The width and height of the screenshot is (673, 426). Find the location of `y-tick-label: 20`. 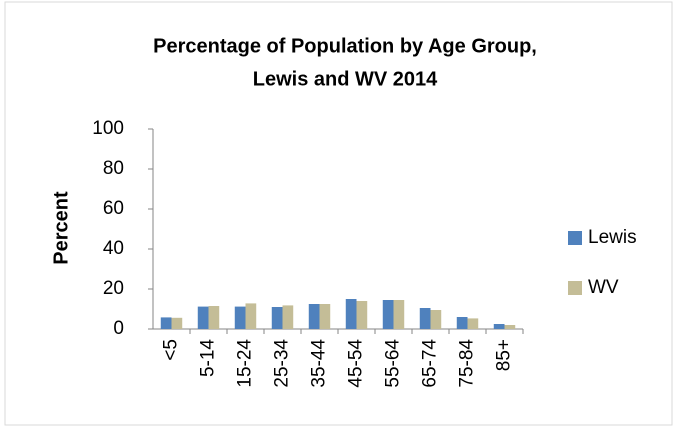

y-tick-label: 20 is located at coordinates (113, 288).